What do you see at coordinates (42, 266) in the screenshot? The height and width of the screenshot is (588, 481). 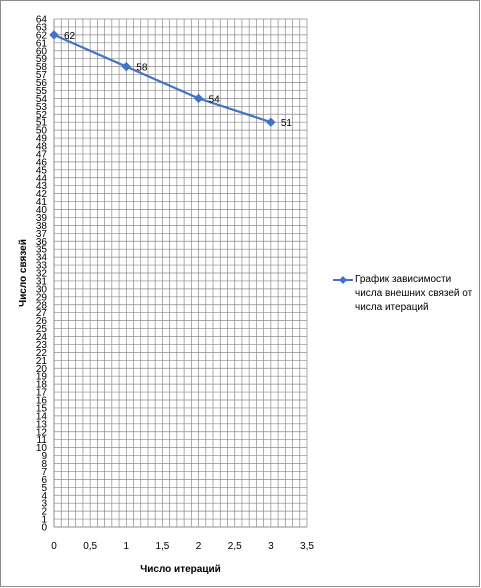 I see `y-tick-label: 33` at bounding box center [42, 266].